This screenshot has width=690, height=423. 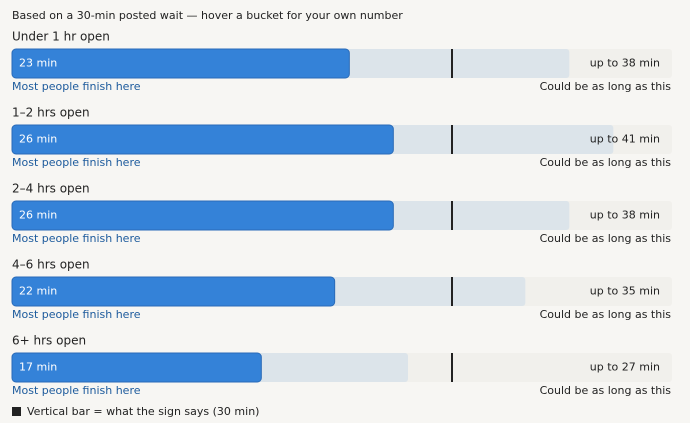 What do you see at coordinates (38, 291) in the screenshot?
I see `typical-value-label: 22 min` at bounding box center [38, 291].